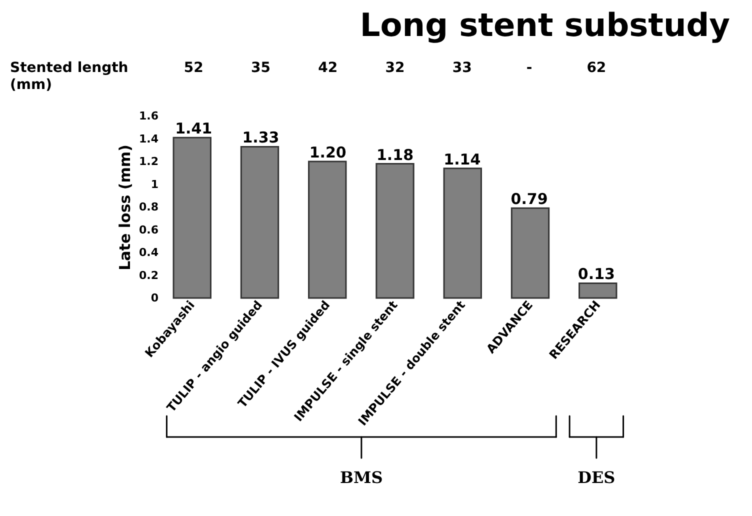  What do you see at coordinates (596, 68) in the screenshot?
I see `text: 62` at bounding box center [596, 68].